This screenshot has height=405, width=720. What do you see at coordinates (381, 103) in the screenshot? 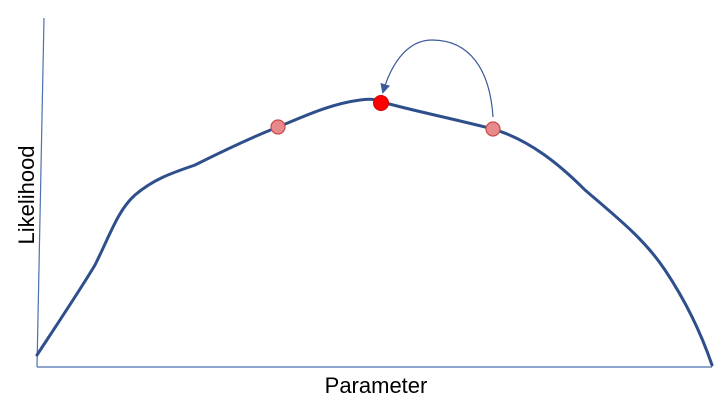
I see `optimum-point` at bounding box center [381, 103].